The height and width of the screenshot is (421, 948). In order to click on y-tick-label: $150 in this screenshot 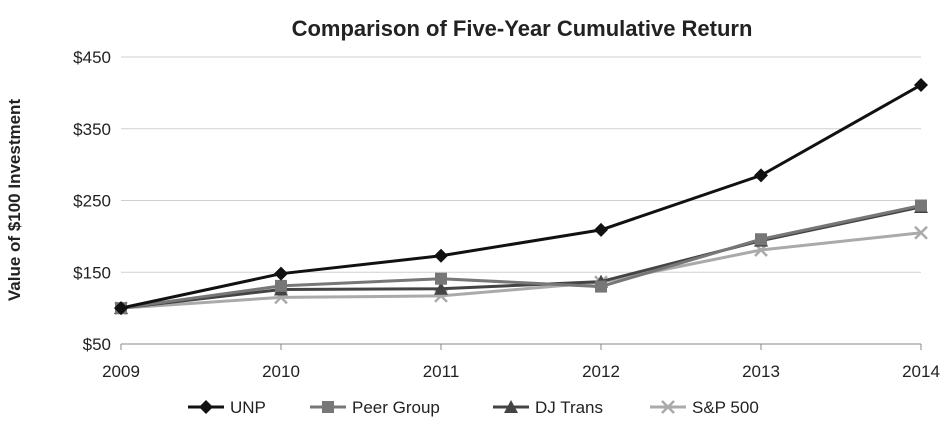, I will do `click(92, 272)`.